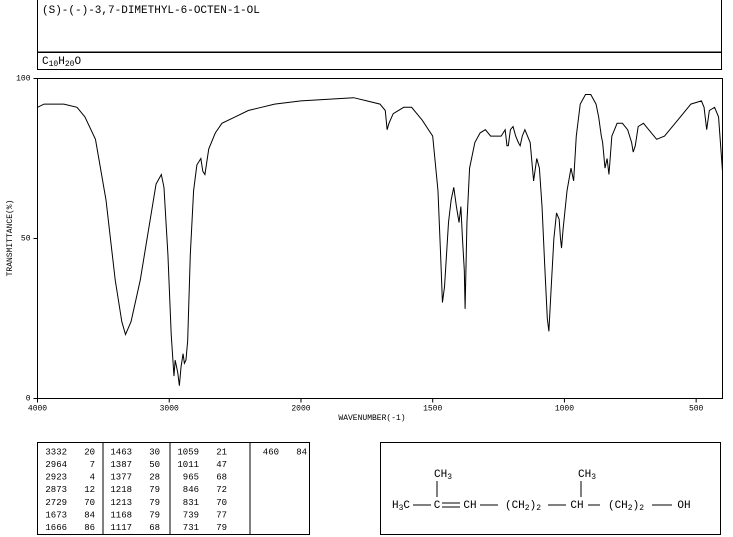 The width and height of the screenshot is (733, 537). What do you see at coordinates (271, 452) in the screenshot?
I see `peak-wavenumber: 460` at bounding box center [271, 452].